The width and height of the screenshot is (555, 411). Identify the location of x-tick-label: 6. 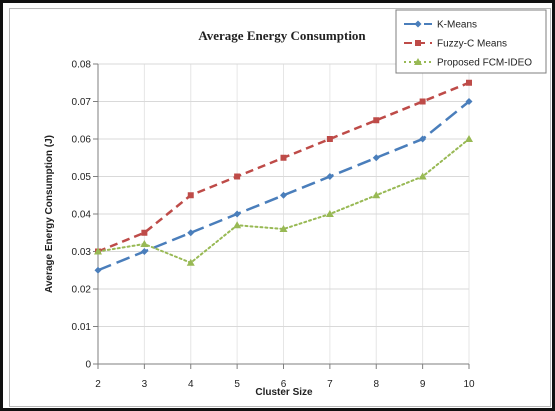
(284, 384).